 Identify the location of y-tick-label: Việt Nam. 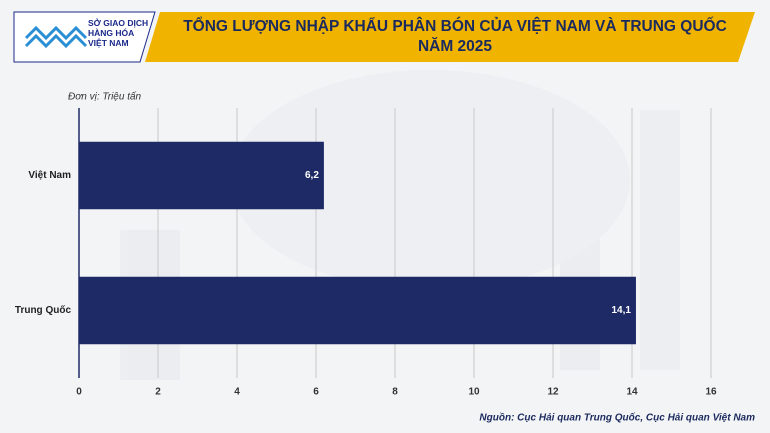
(49, 175).